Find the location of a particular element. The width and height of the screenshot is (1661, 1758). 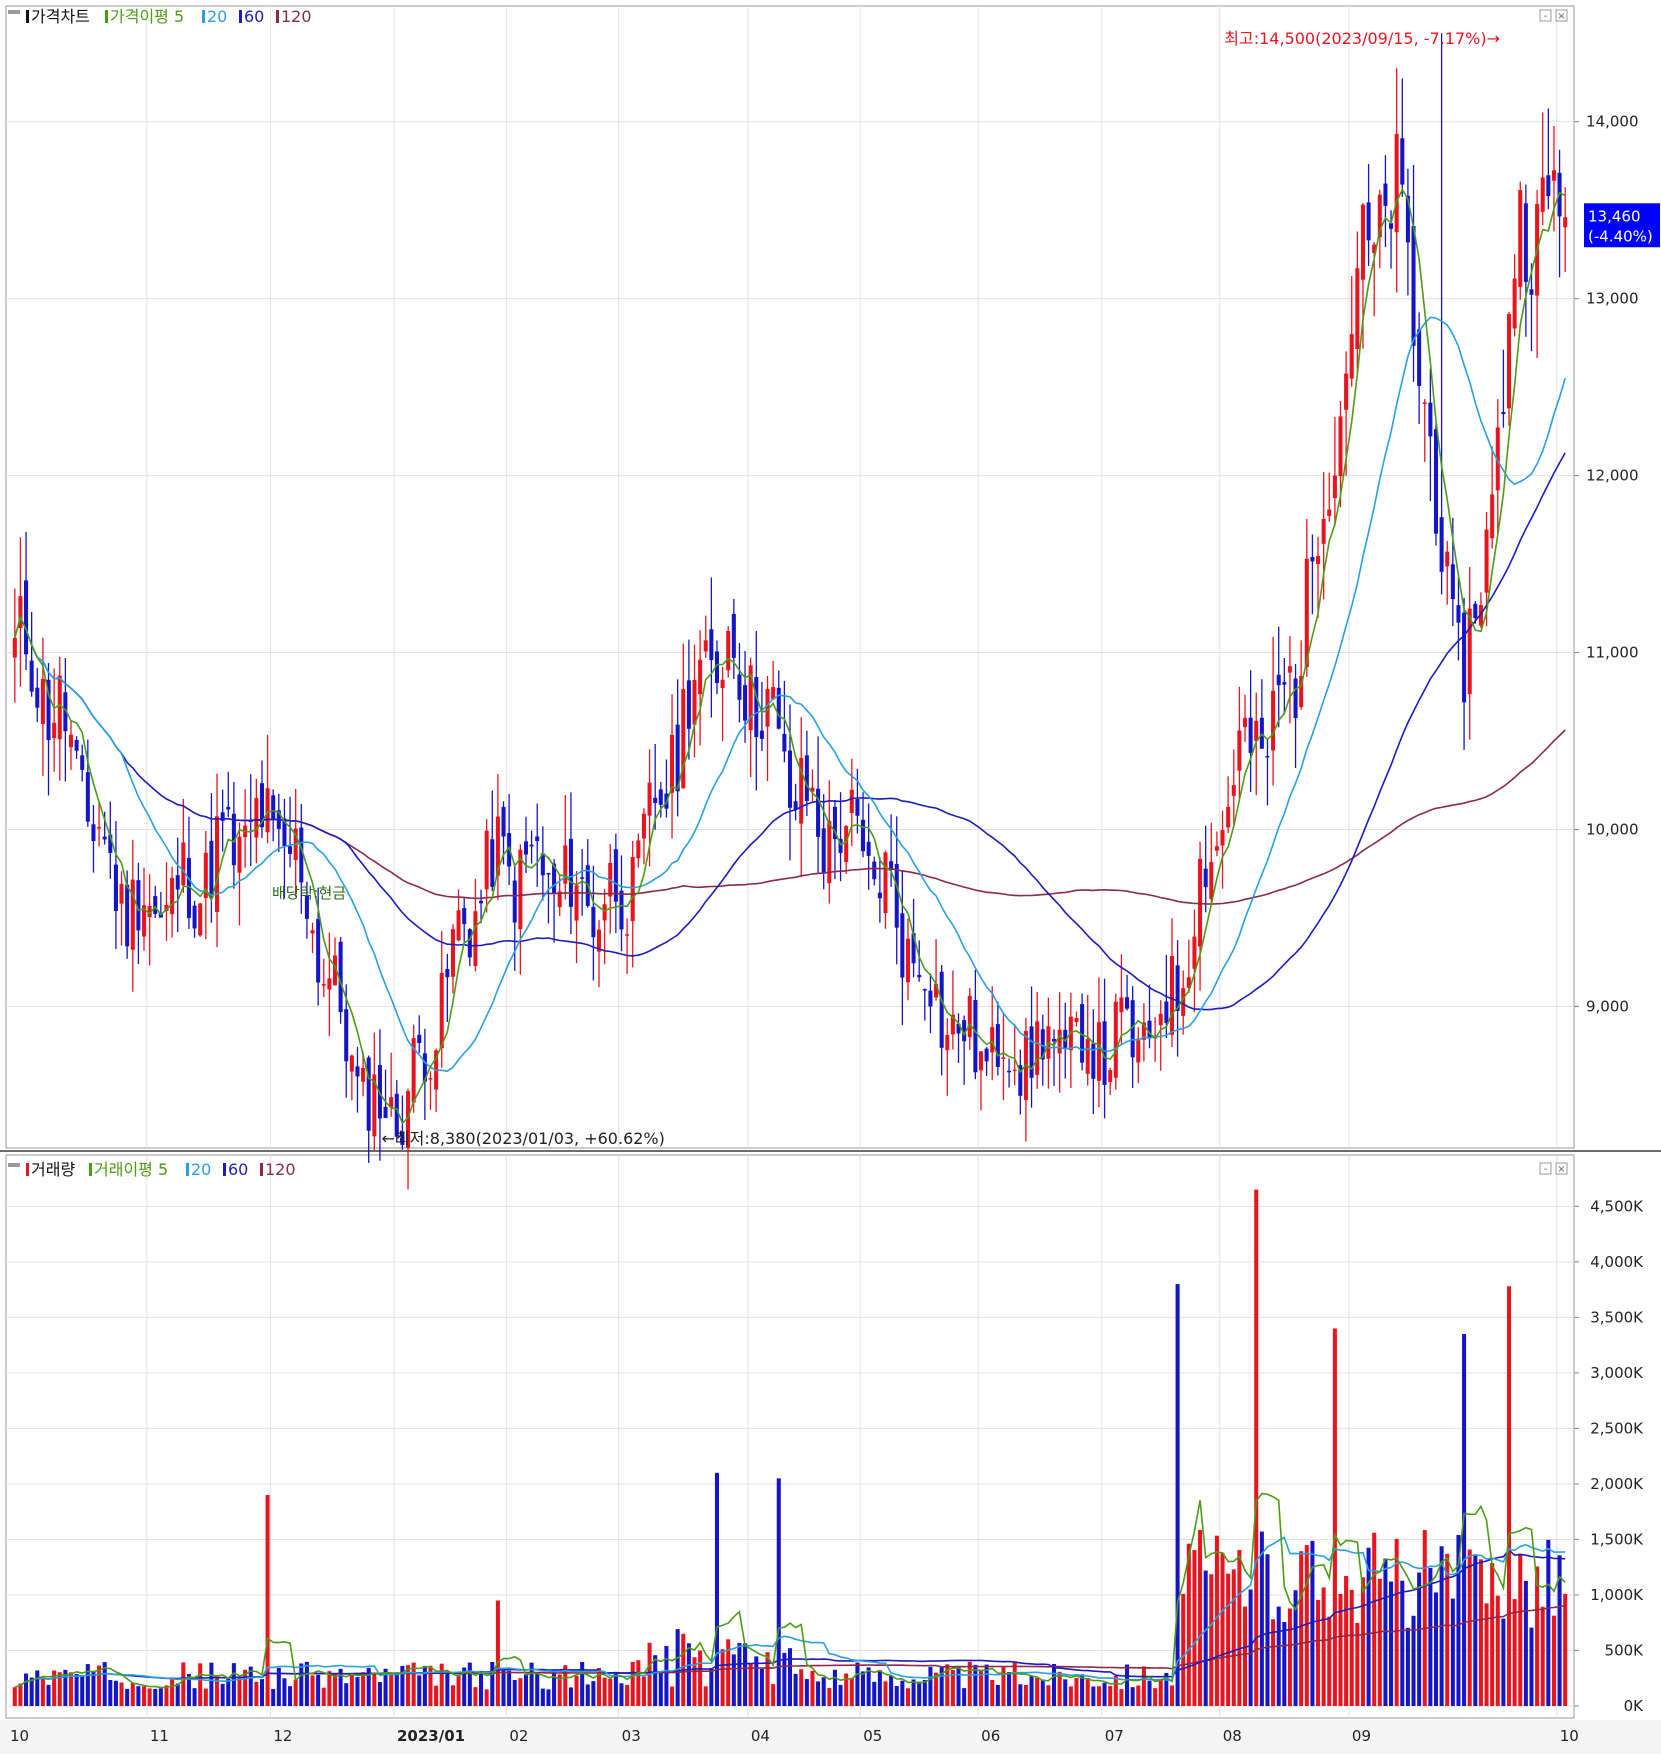

date-axis-label: 11 is located at coordinates (159, 1736).